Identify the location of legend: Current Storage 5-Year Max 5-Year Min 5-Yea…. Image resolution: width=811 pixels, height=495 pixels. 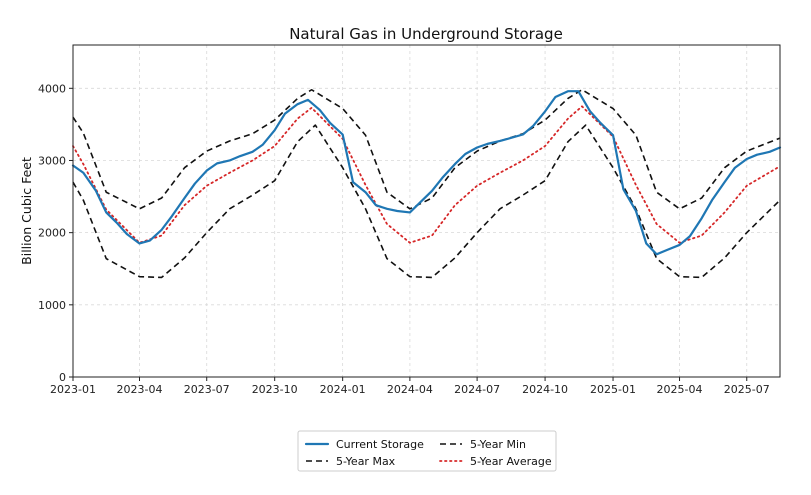
(427, 451).